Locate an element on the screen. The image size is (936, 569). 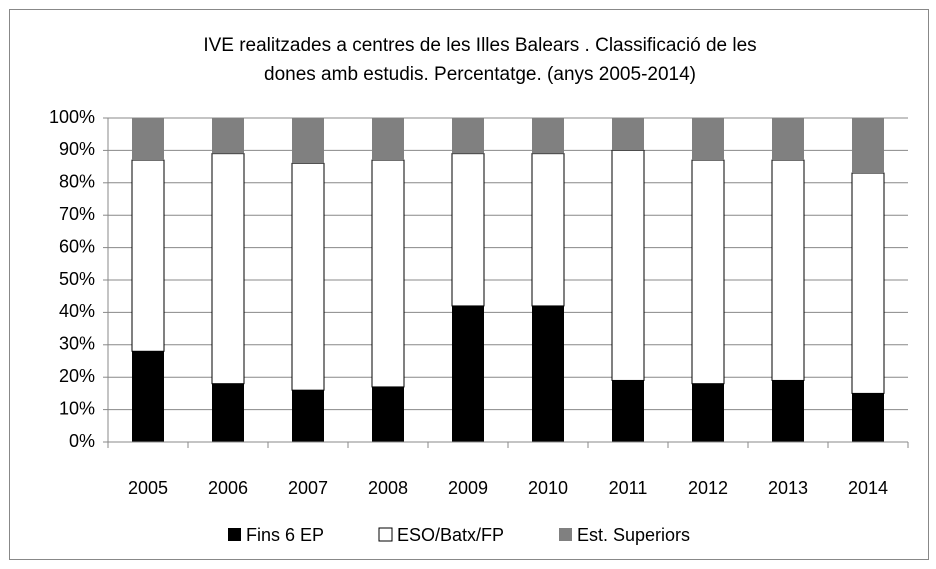
x-tick-label: 2007 is located at coordinates (308, 488).